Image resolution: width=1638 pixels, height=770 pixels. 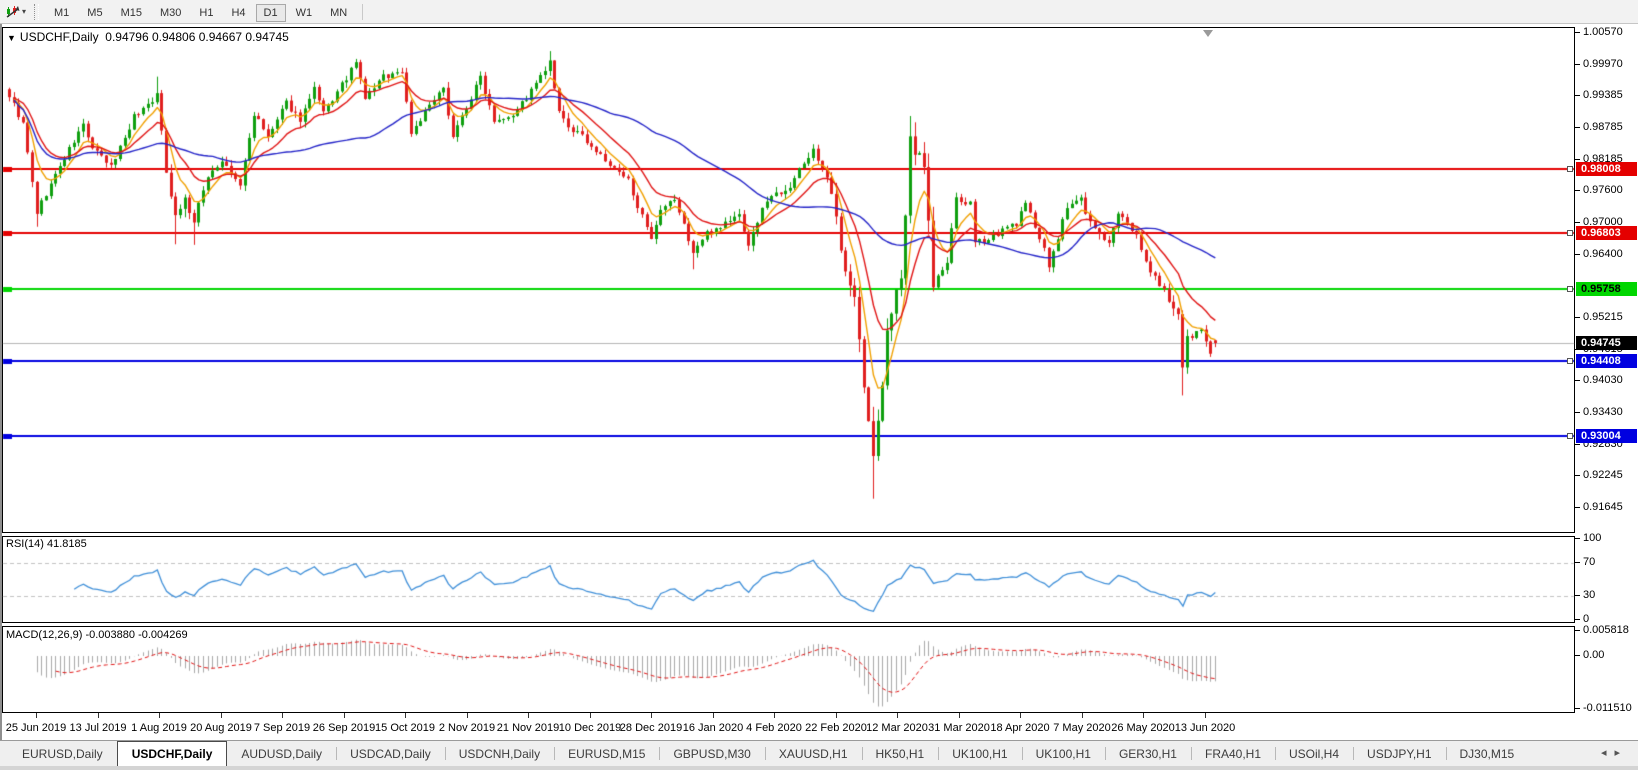 I want to click on timeframe-button-m15: M15, so click(x=131, y=12).